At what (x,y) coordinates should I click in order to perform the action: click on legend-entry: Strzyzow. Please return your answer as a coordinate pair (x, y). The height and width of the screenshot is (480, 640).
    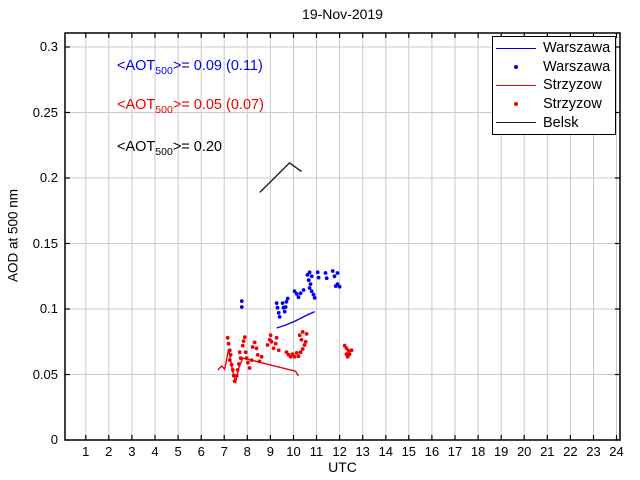
    Looking at the image, I should click on (554, 85).